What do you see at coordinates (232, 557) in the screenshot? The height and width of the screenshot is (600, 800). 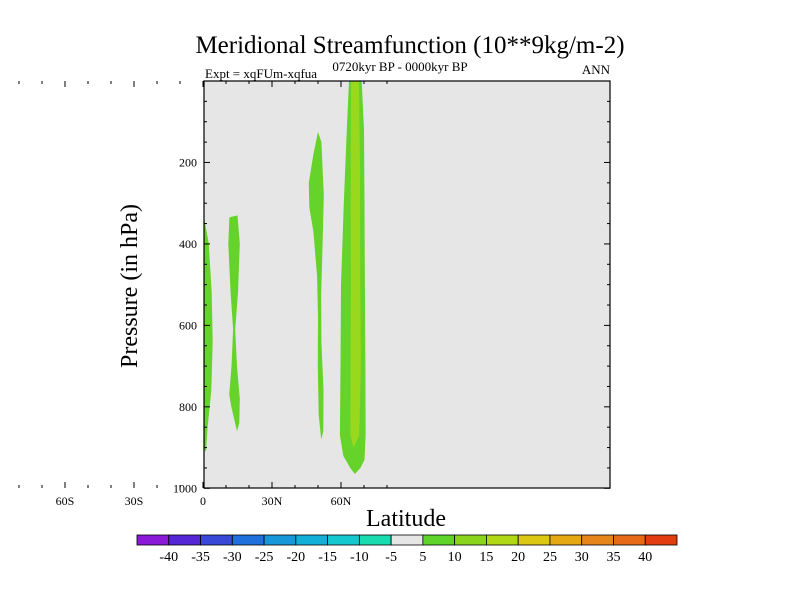 I see `colorbar-label: -30` at bounding box center [232, 557].